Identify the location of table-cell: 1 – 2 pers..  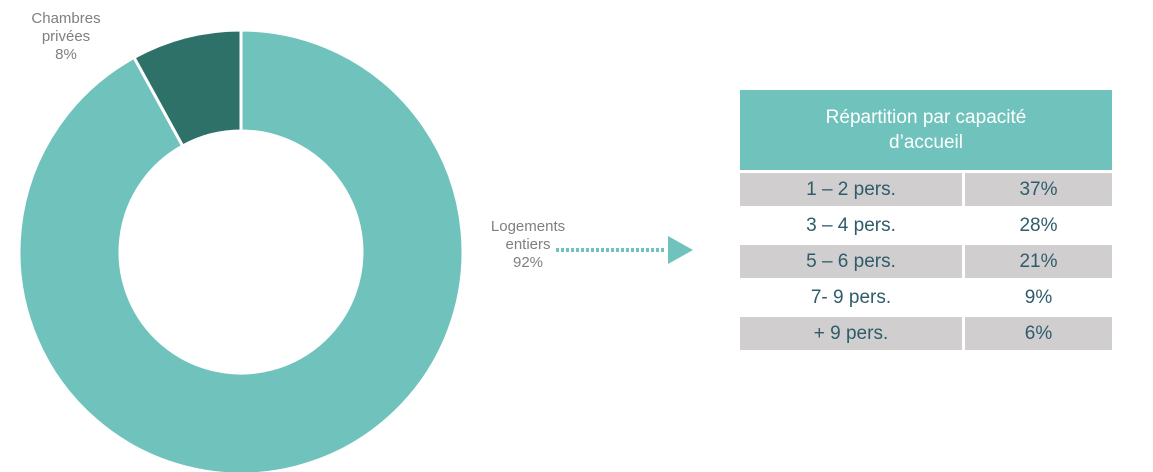
(852, 189).